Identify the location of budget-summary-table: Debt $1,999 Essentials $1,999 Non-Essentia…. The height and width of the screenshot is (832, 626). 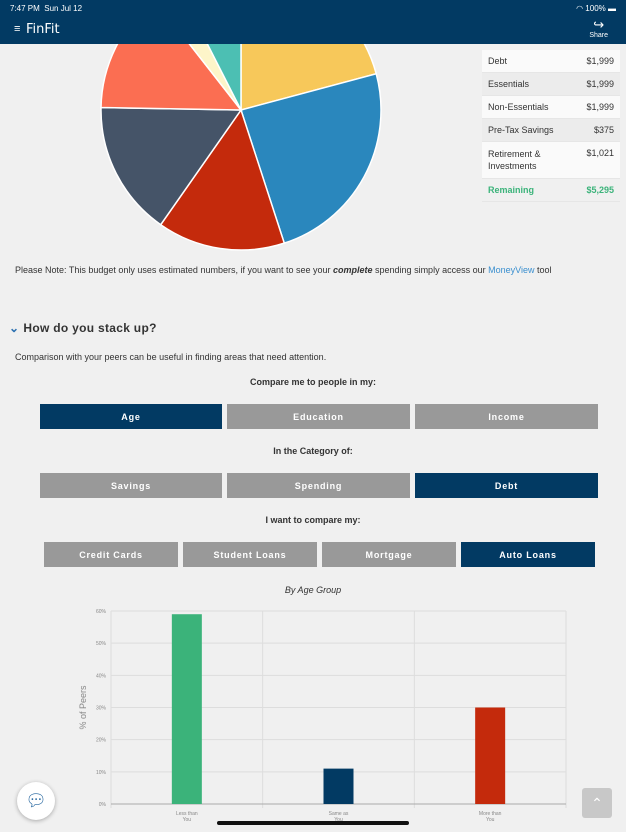
(551, 126).